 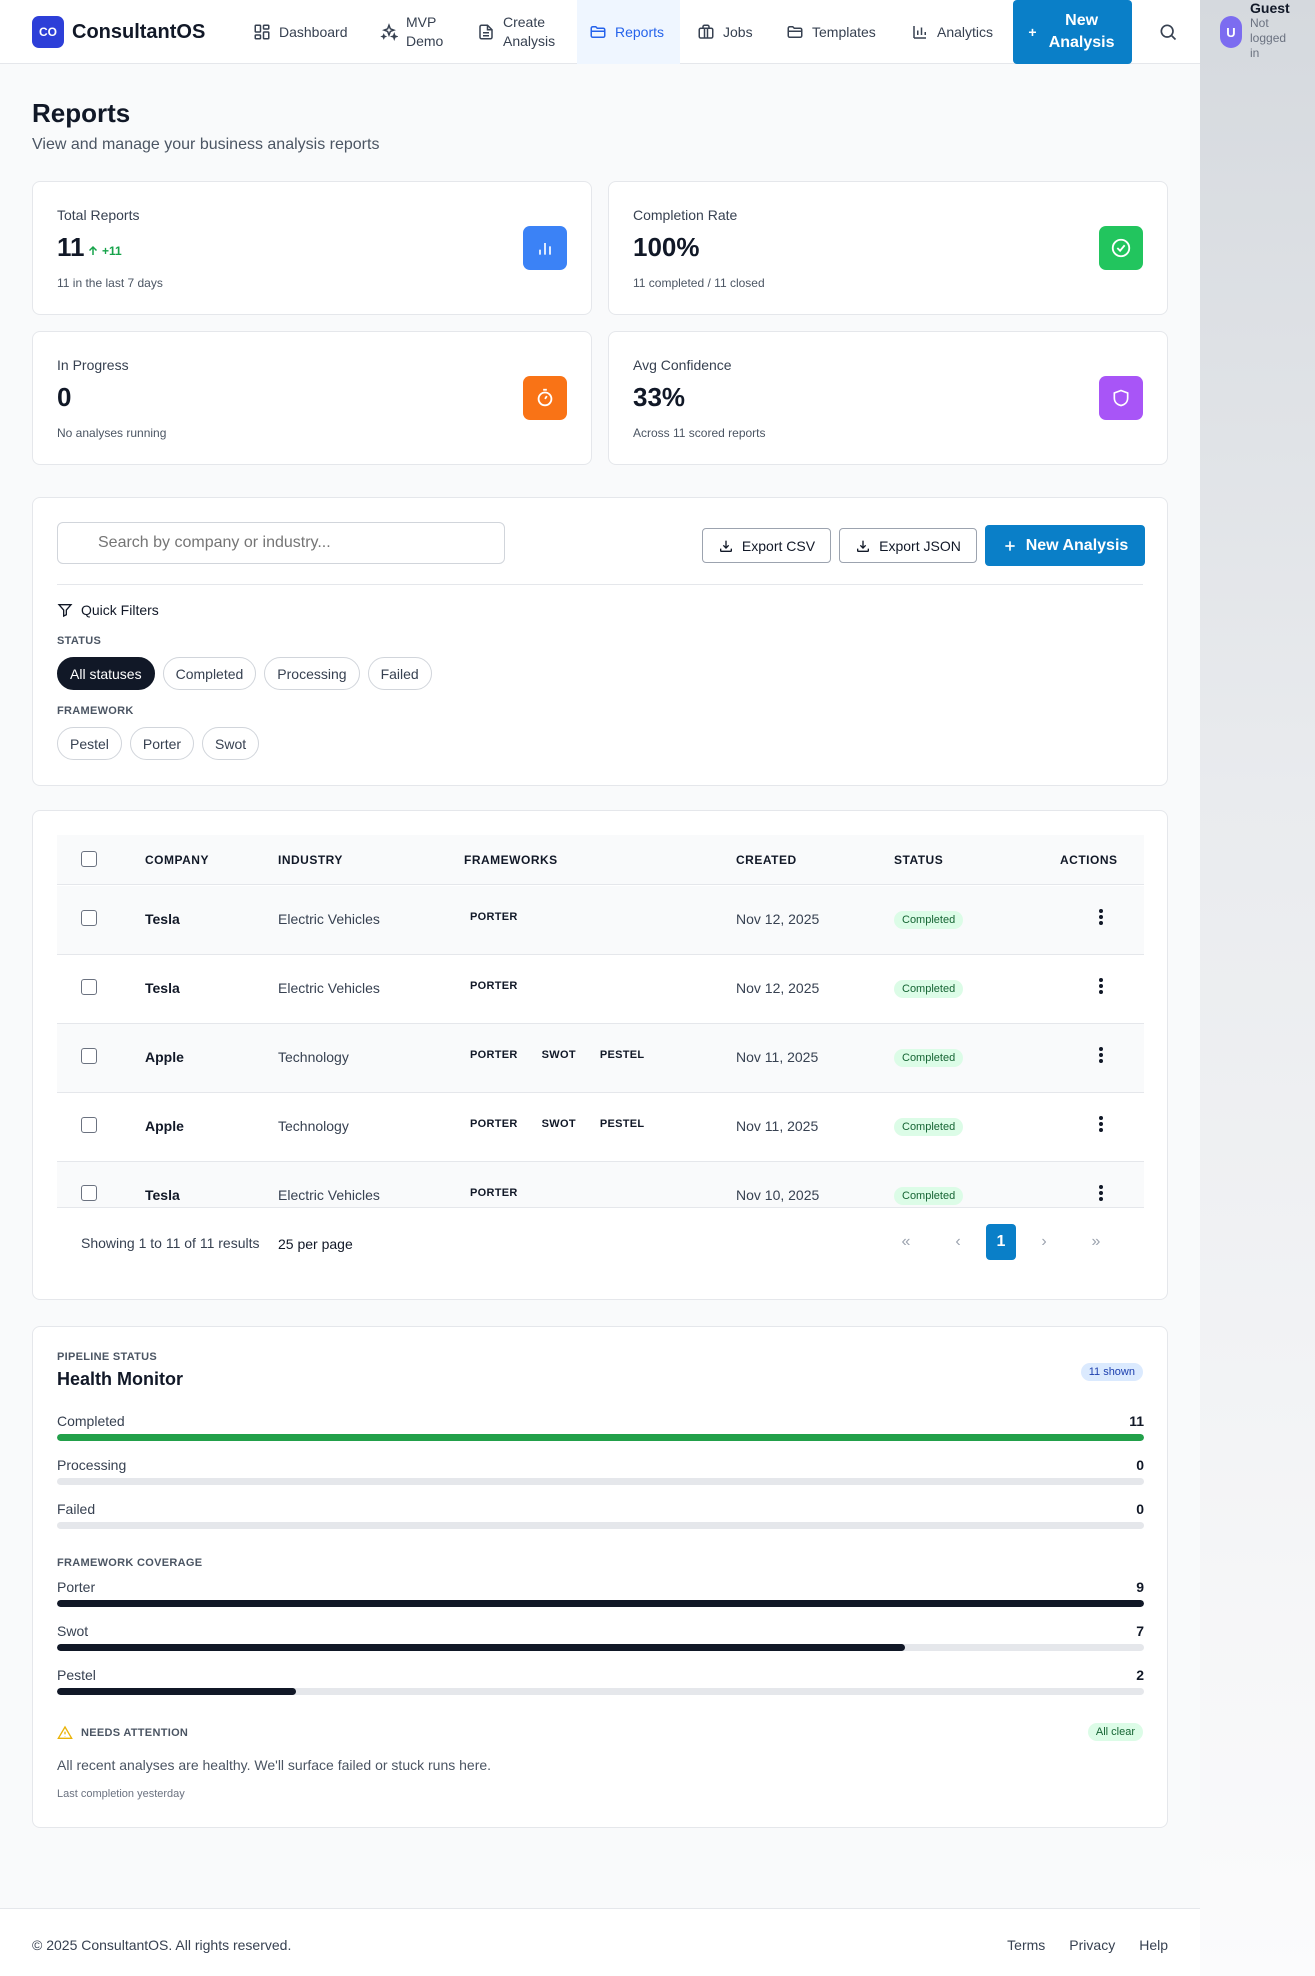 I want to click on chip-all-statuses: All statuses, so click(x=106, y=673).